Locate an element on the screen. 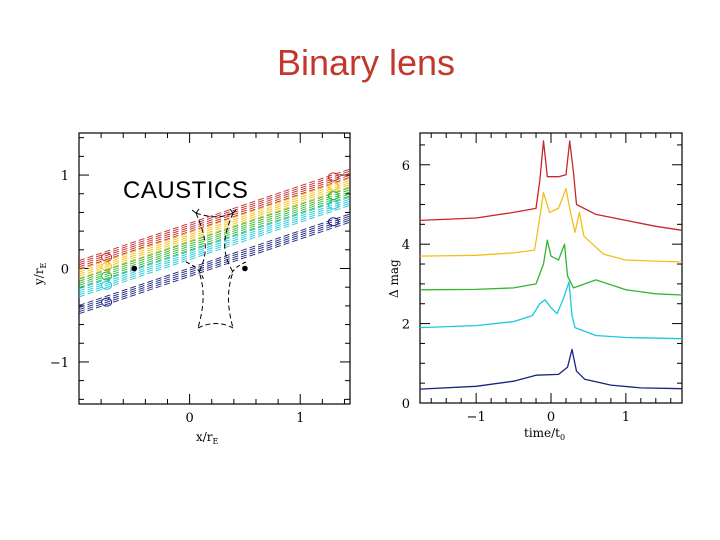 The width and height of the screenshot is (720, 540). light-curve-yellow is located at coordinates (551, 225).